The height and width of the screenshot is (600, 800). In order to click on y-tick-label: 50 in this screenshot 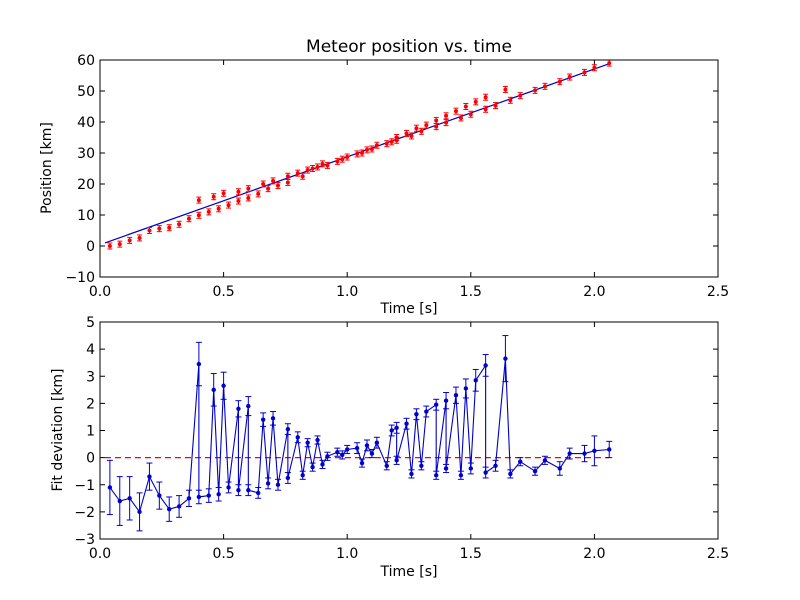, I will do `click(86, 92)`.